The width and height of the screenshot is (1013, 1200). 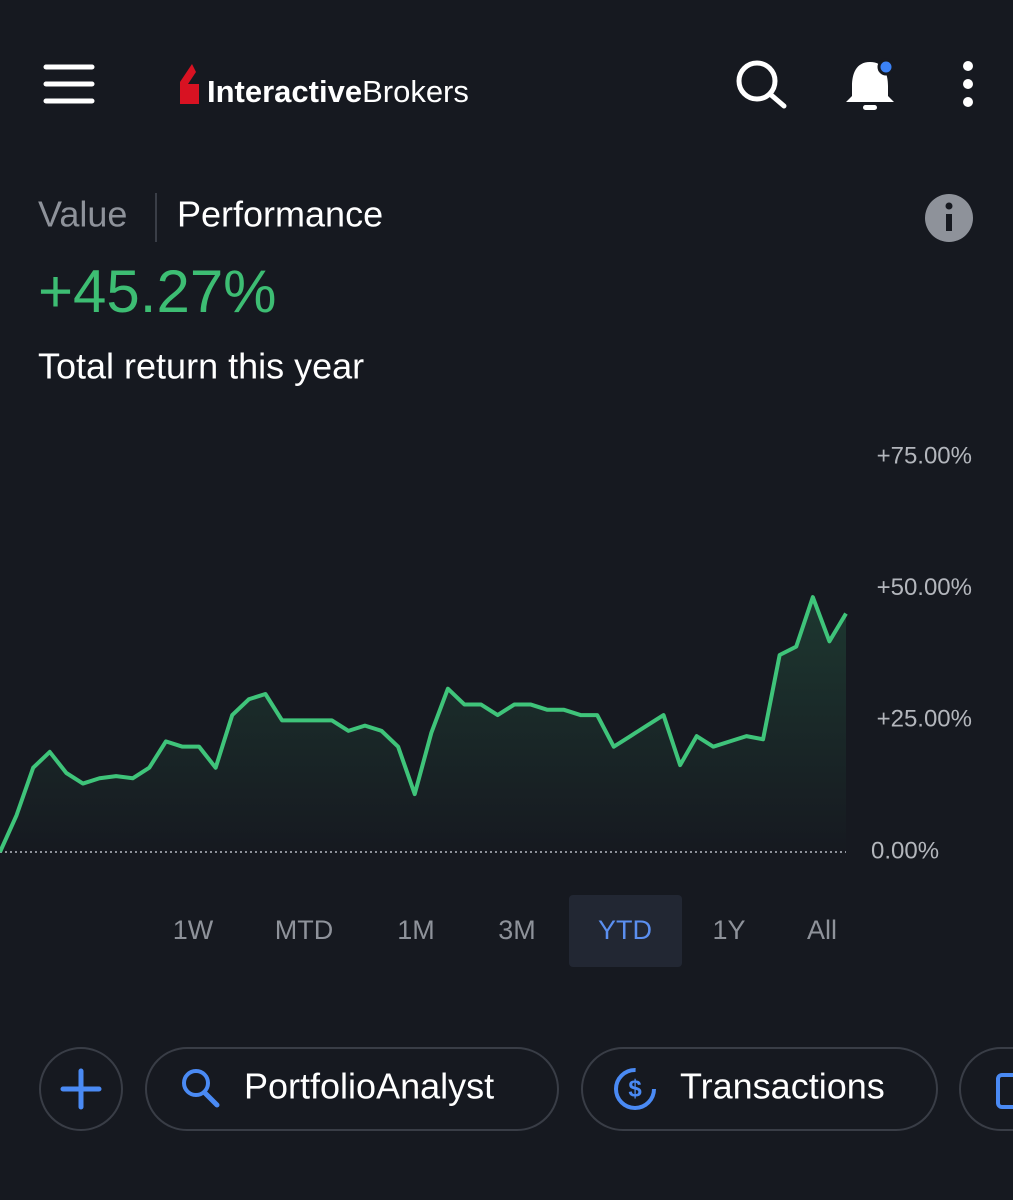 I want to click on calendar-chip, so click(x=986, y=1089).